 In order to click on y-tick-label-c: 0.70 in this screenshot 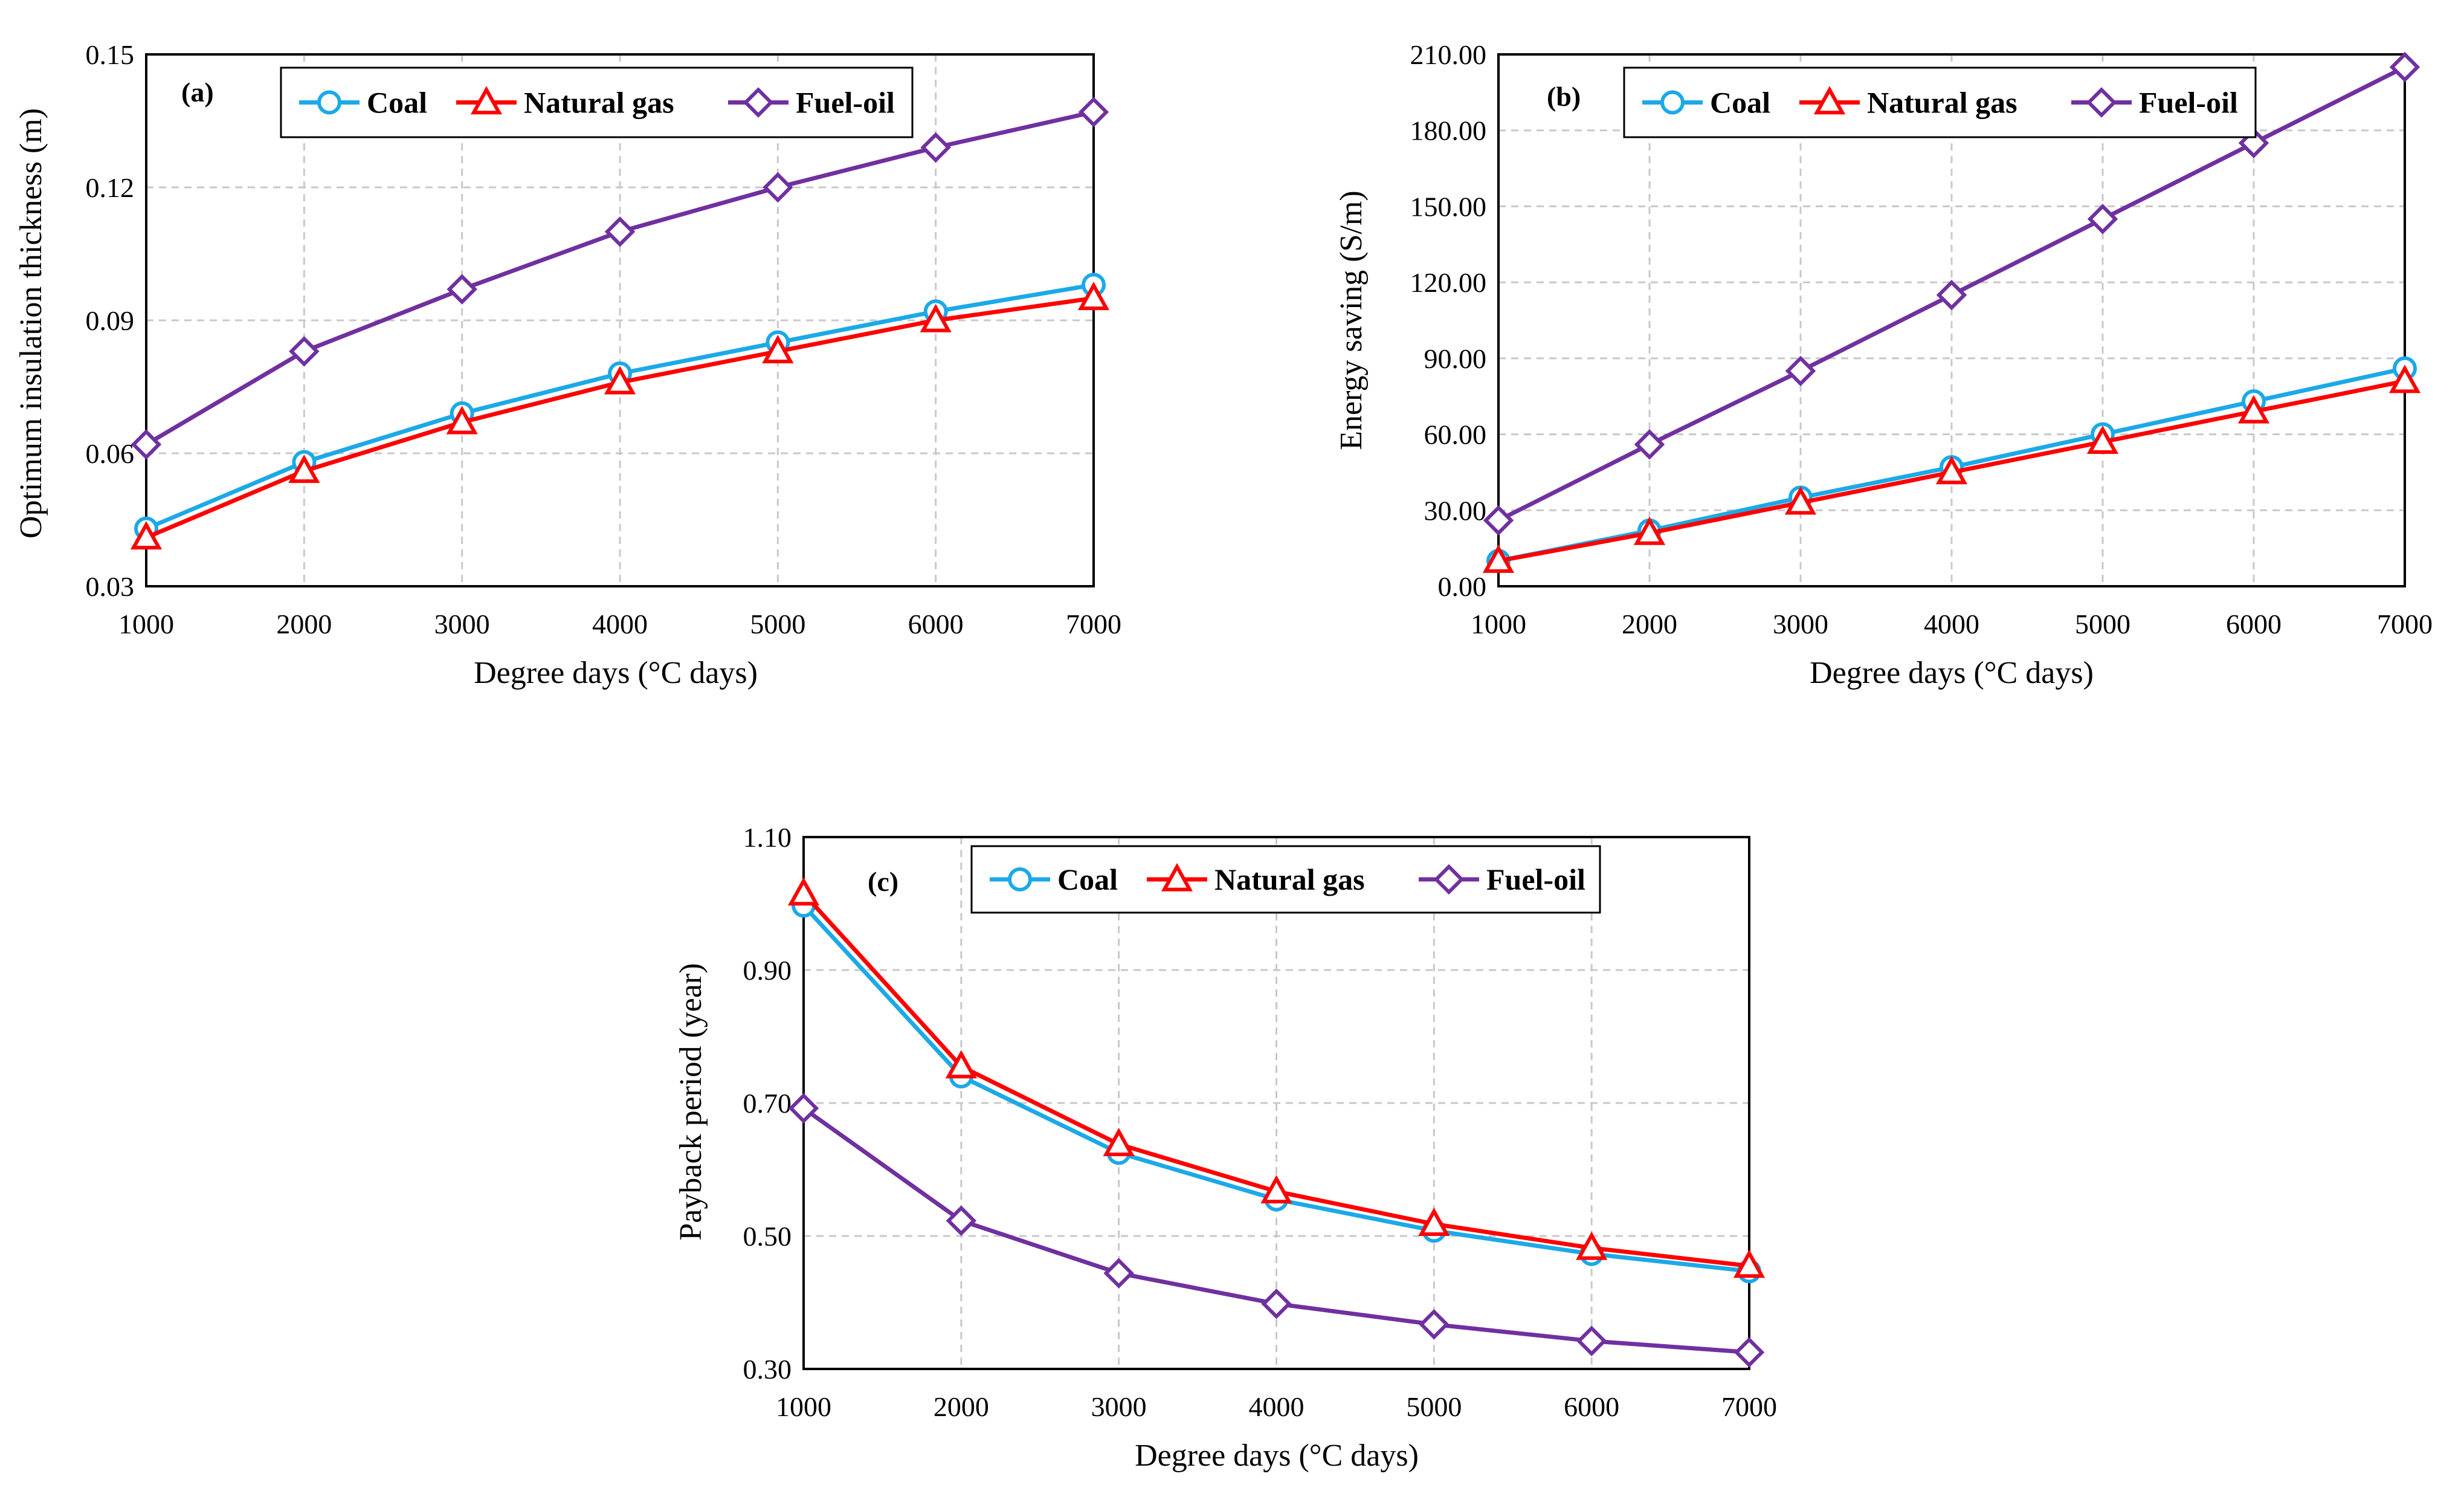, I will do `click(767, 1103)`.